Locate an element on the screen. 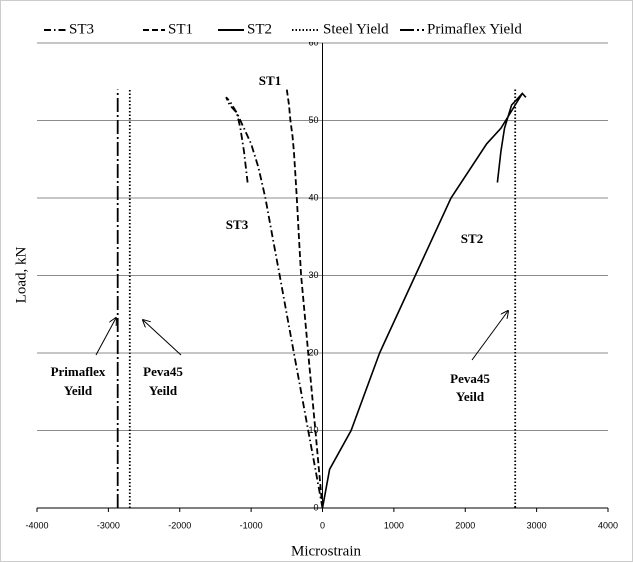 The height and width of the screenshot is (562, 633). x-tick-label: -2000 is located at coordinates (179, 525).